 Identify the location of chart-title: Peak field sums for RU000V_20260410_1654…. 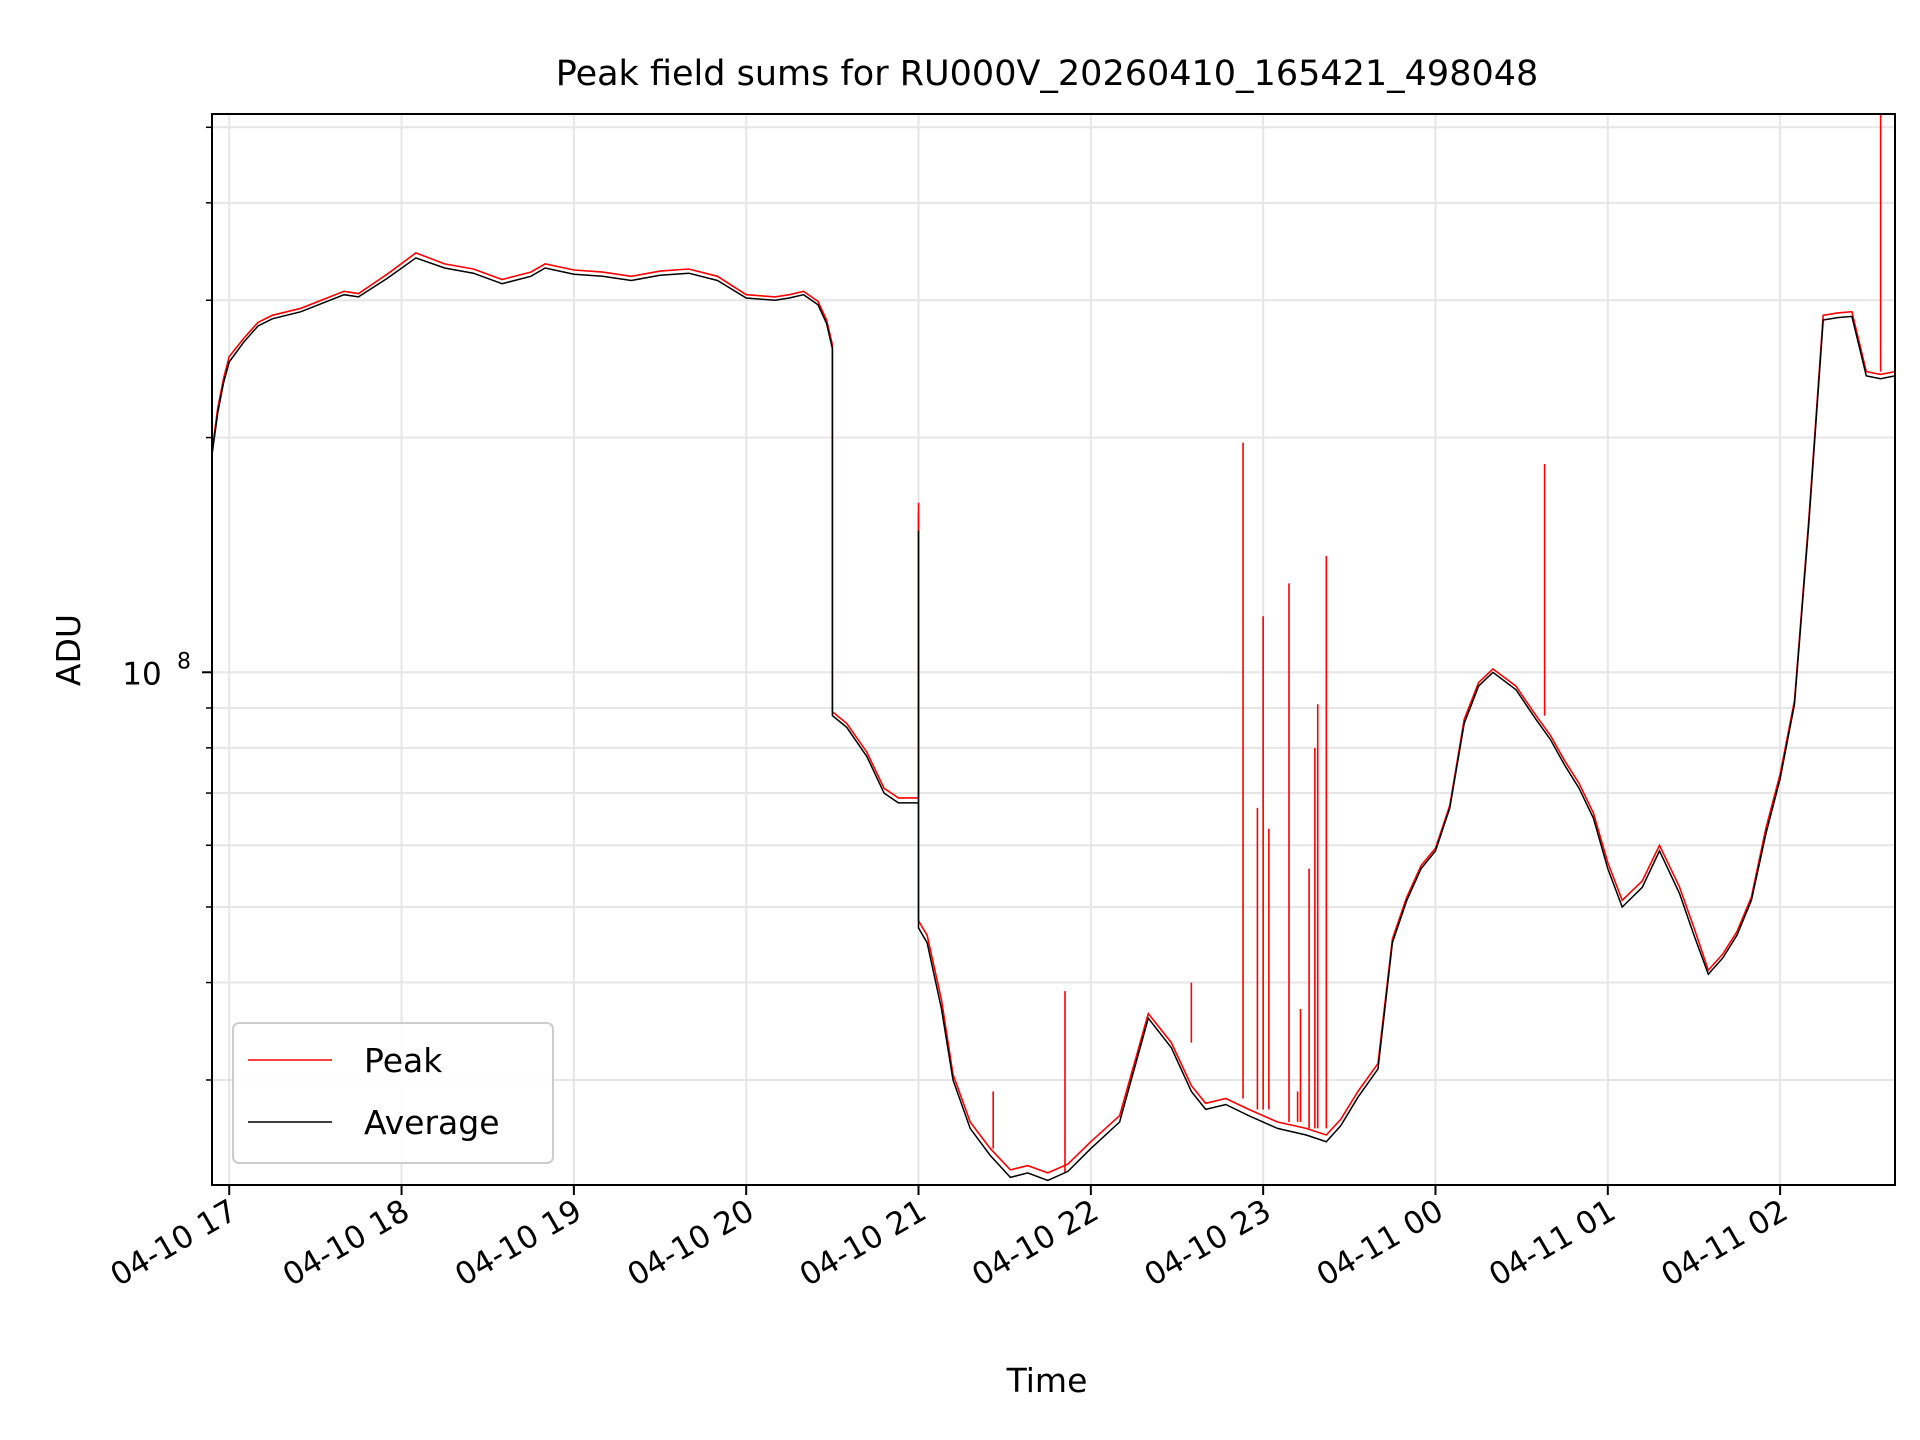
(1047, 74).